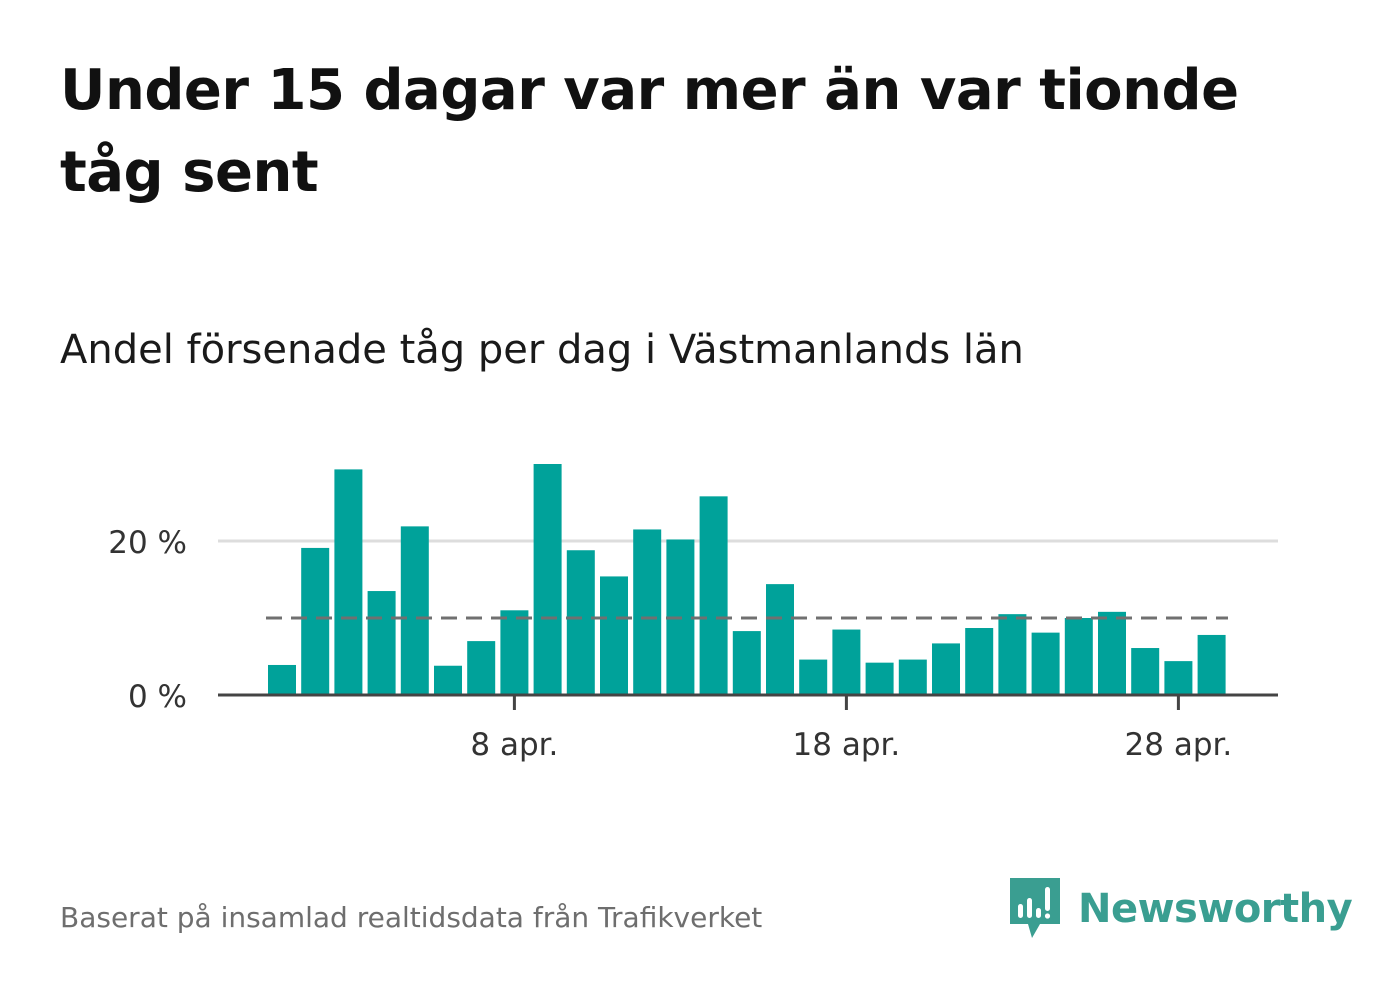 The width and height of the screenshot is (1382, 999). I want to click on y-tick-label: 20 %, so click(147, 543).